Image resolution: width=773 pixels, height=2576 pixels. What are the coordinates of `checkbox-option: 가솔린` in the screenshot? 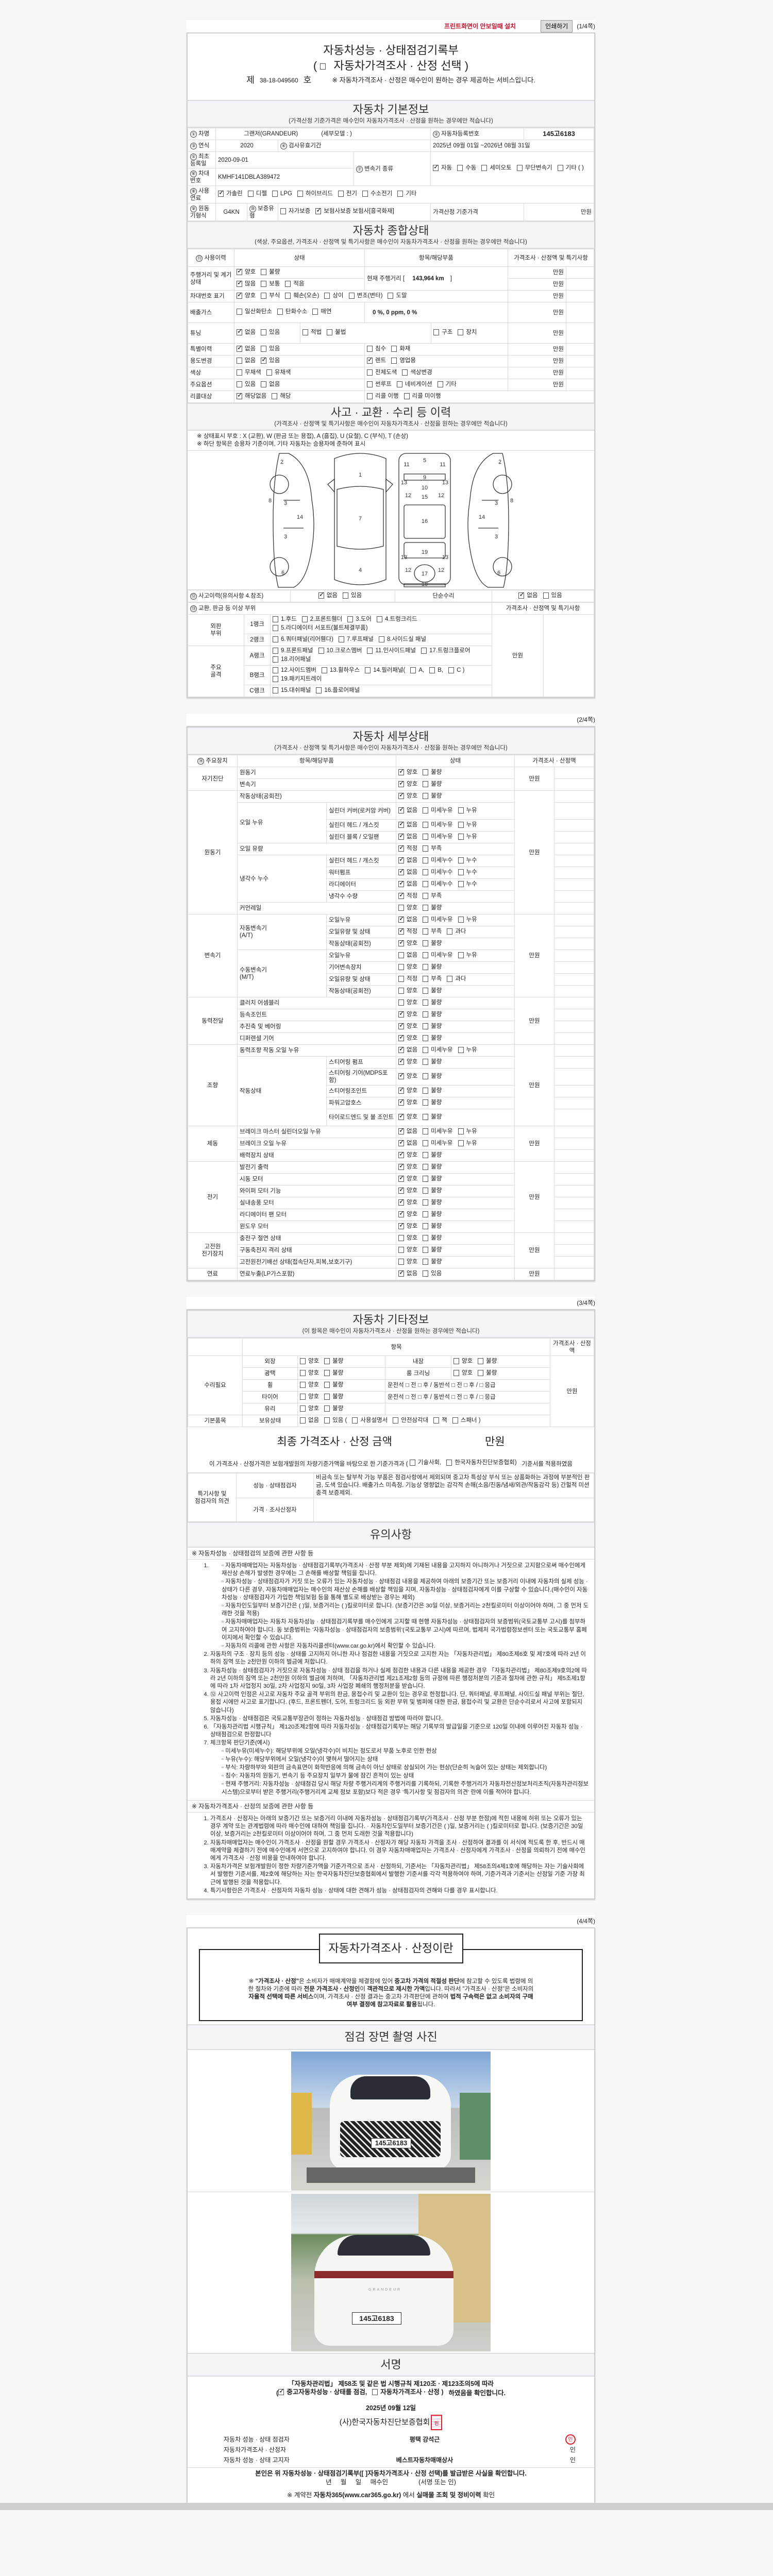 It's located at (230, 193).